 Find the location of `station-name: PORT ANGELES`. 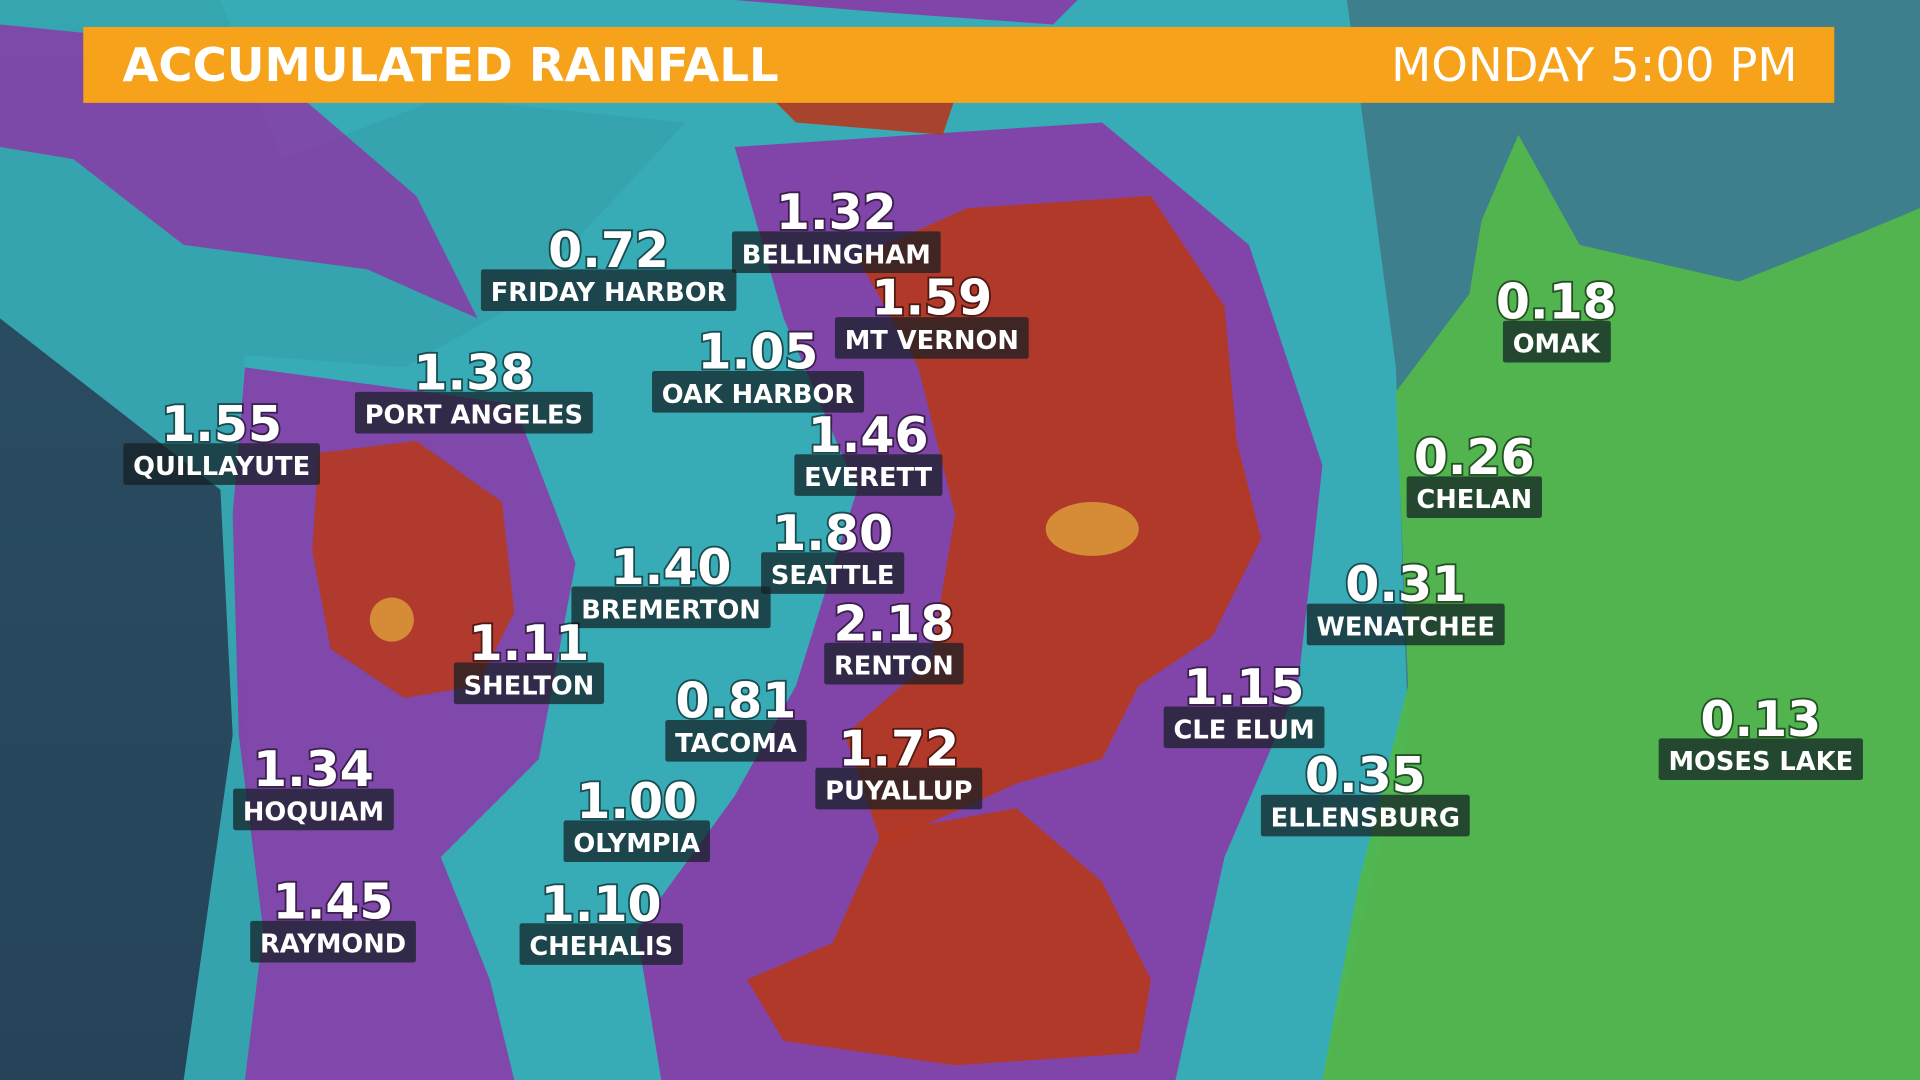

station-name: PORT ANGELES is located at coordinates (474, 416).